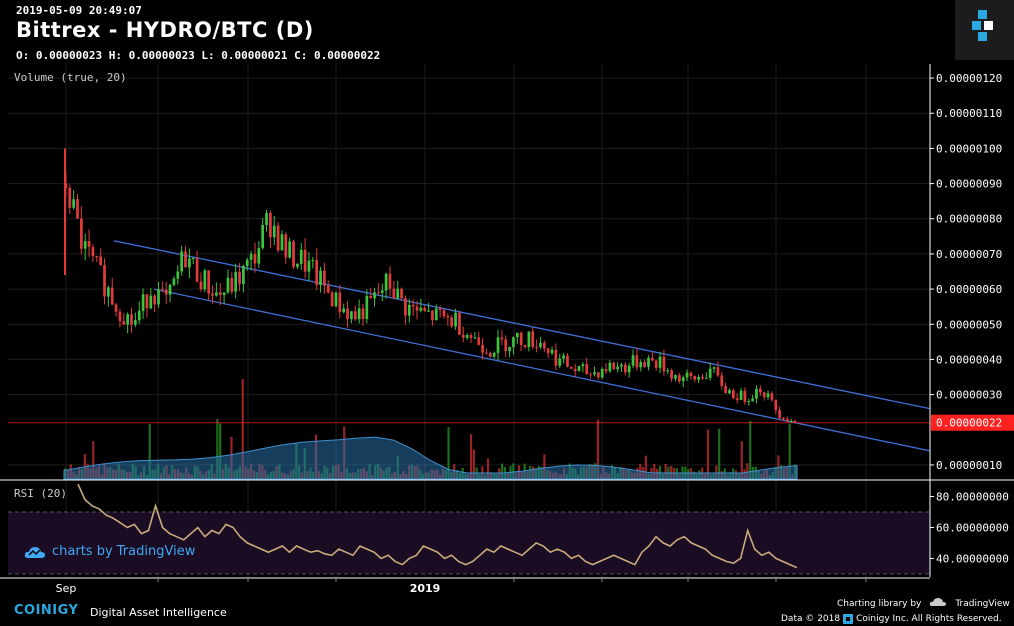 This screenshot has height=626, width=1014. I want to click on time-axis-label: 2019, so click(425, 588).